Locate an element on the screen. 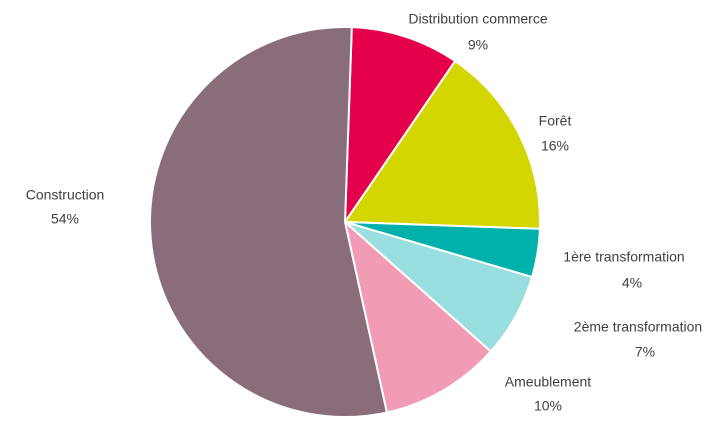  slice-value-label: 10% is located at coordinates (548, 406).